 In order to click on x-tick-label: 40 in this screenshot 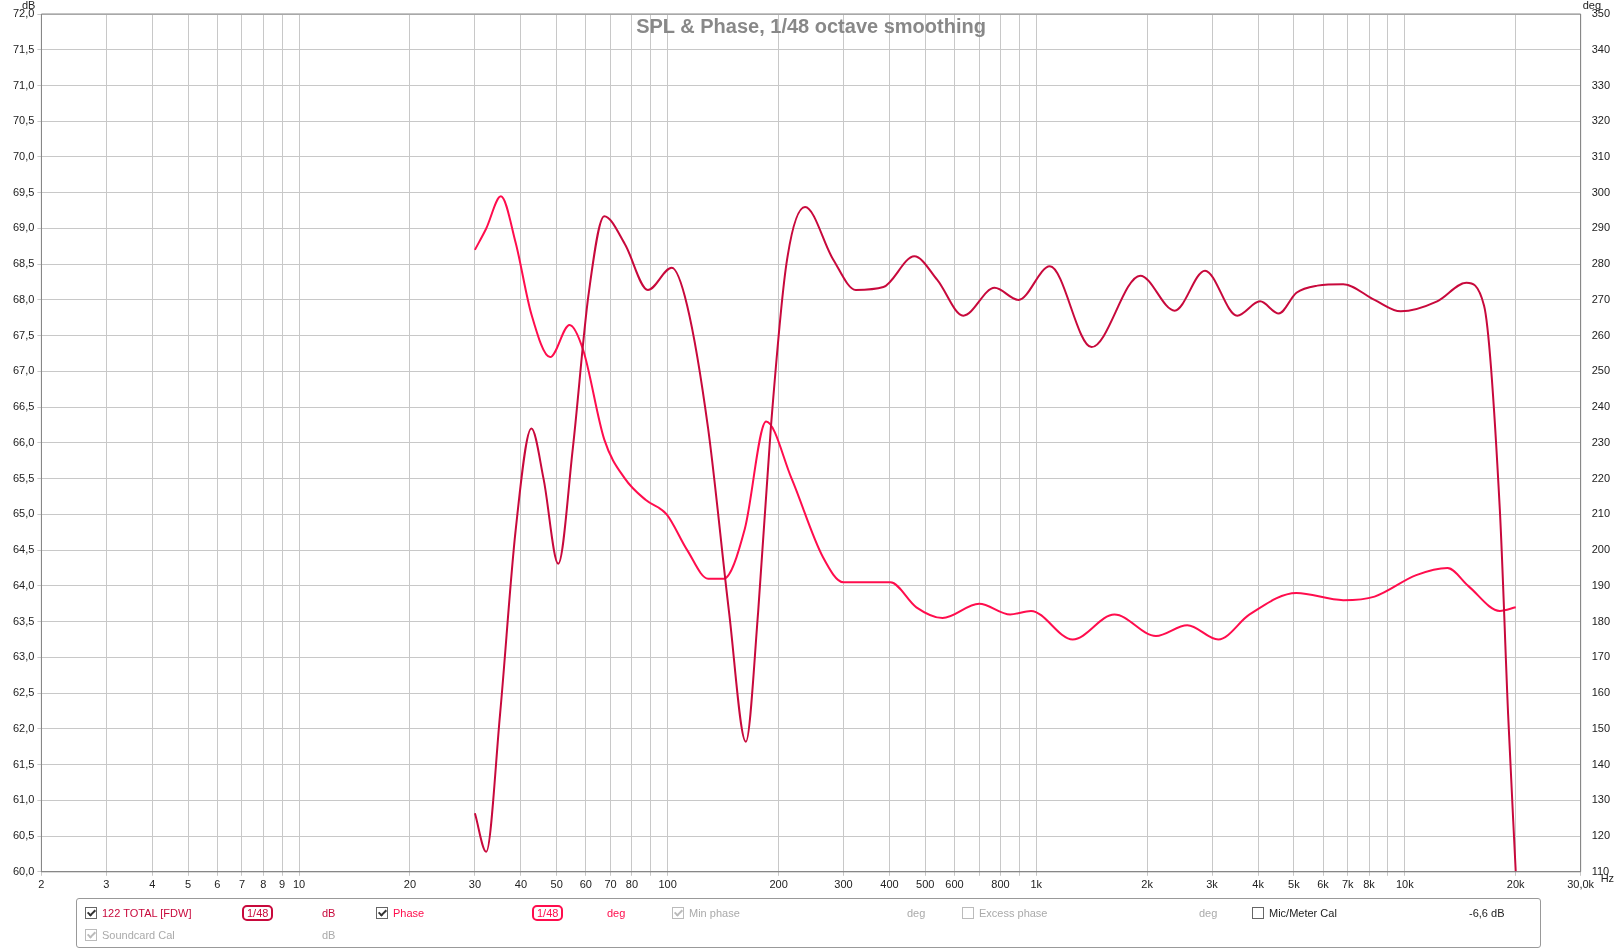, I will do `click(521, 884)`.